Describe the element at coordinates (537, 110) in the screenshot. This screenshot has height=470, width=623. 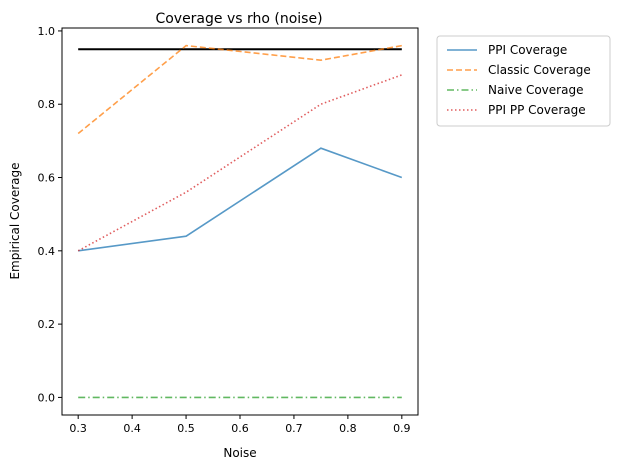
I see `legend-label: PPI PP Coverage` at that location.